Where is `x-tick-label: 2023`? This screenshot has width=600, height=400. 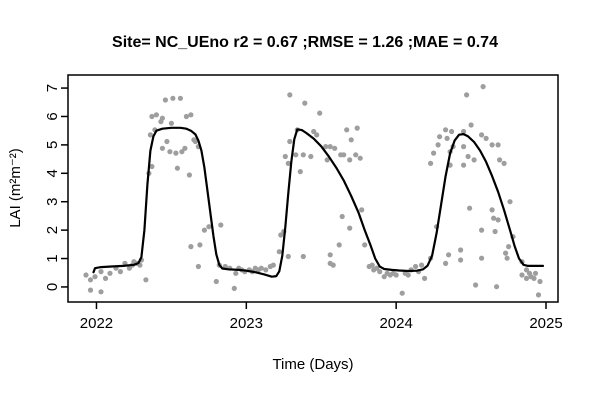
x-tick-label: 2023 is located at coordinates (246, 323).